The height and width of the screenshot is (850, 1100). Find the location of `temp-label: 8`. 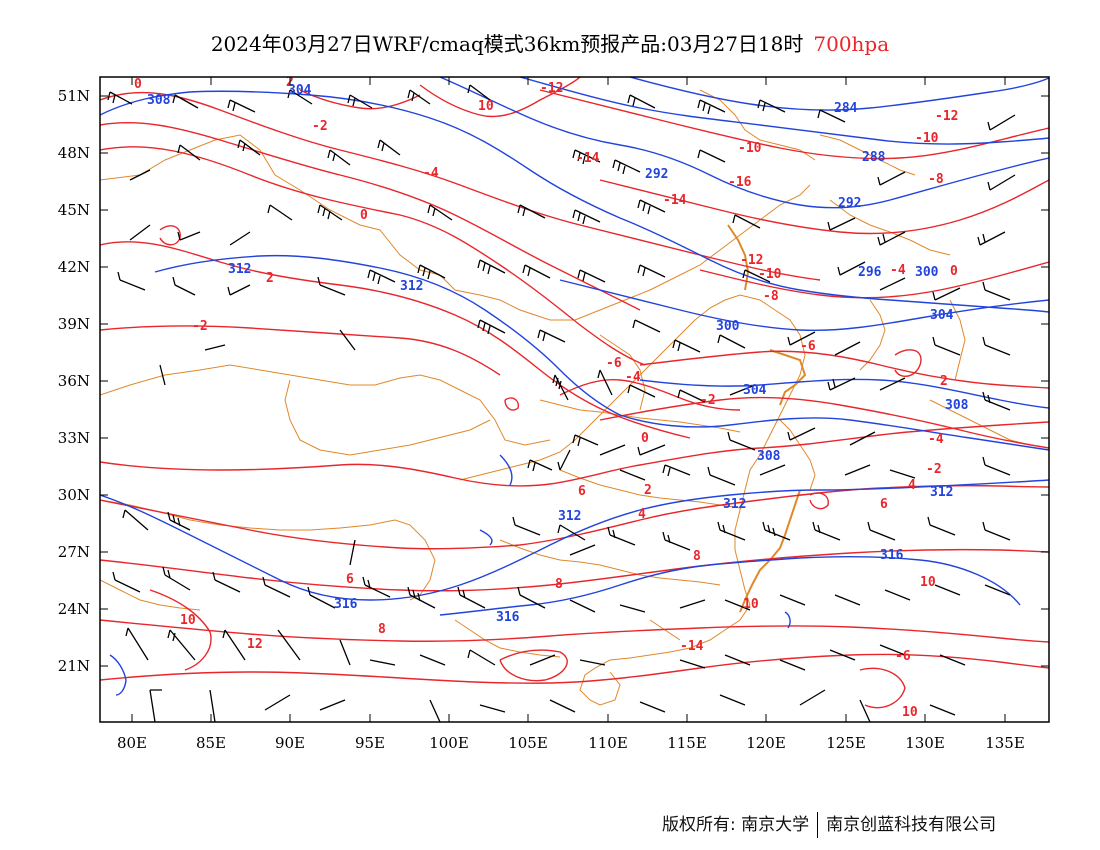

temp-label: 8 is located at coordinates (697, 556).